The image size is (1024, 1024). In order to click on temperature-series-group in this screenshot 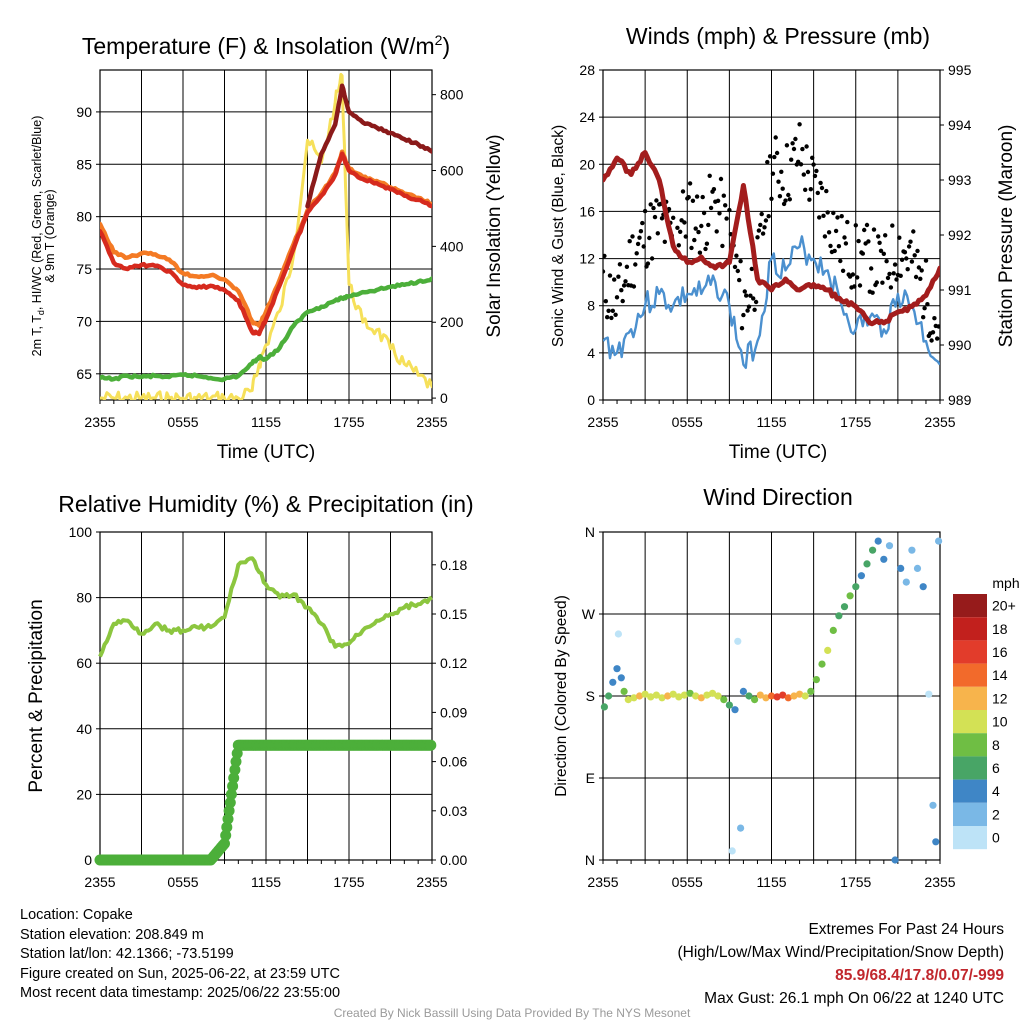, I will do `click(266, 236)`.